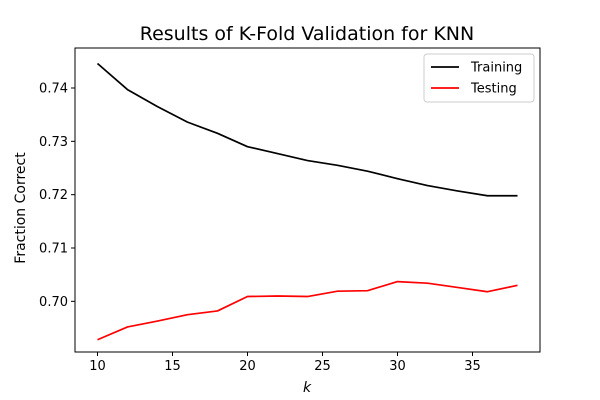  I want to click on y-tick-label: 0.70, so click(53, 302).